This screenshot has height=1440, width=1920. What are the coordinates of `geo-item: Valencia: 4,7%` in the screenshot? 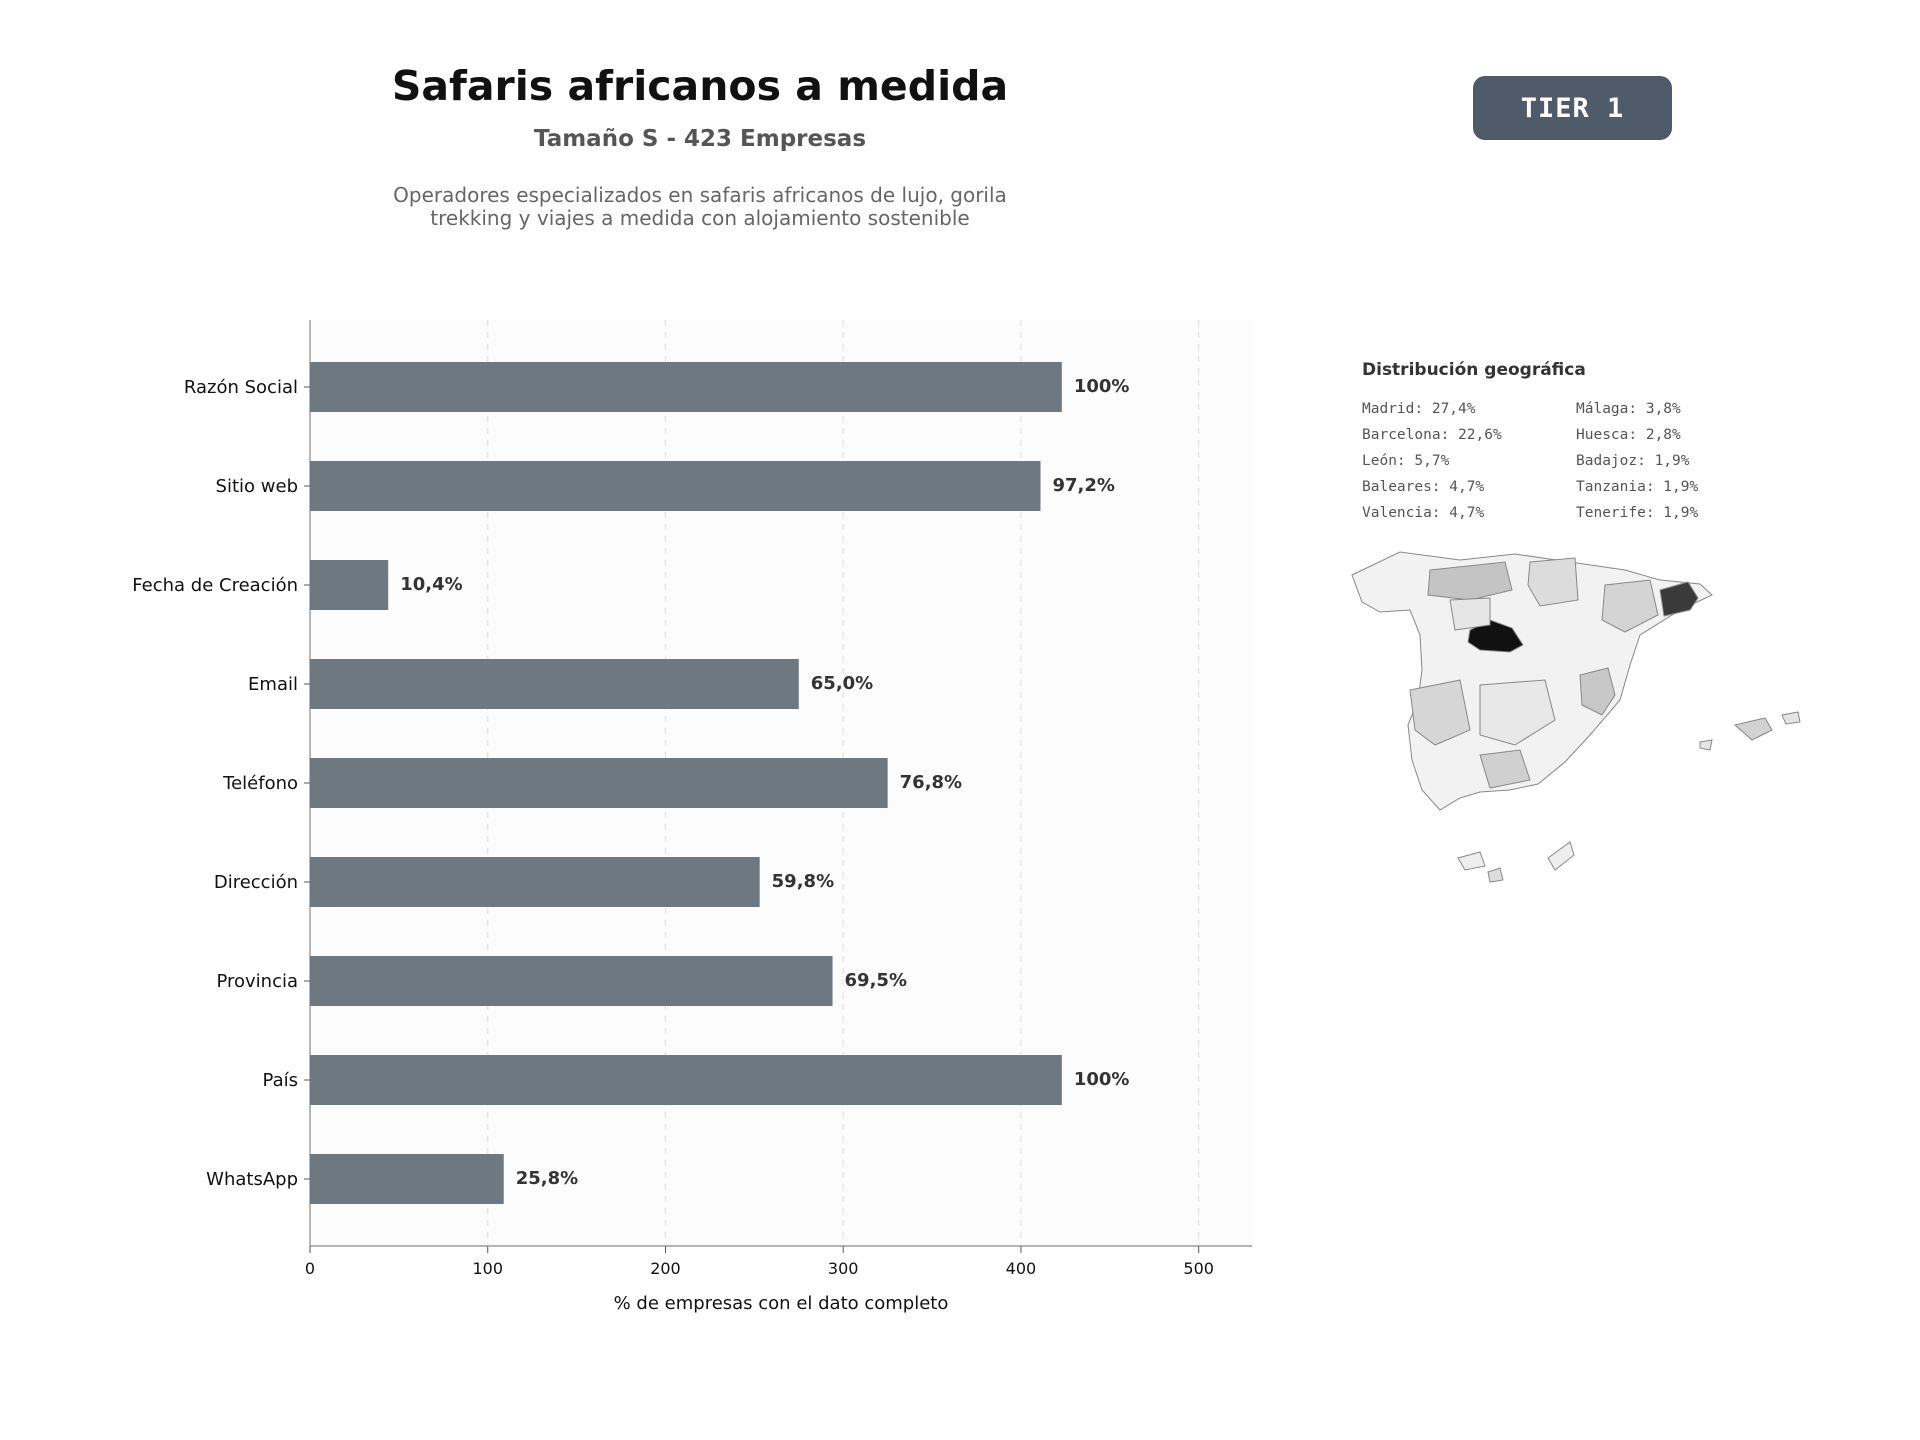 It's located at (1423, 513).